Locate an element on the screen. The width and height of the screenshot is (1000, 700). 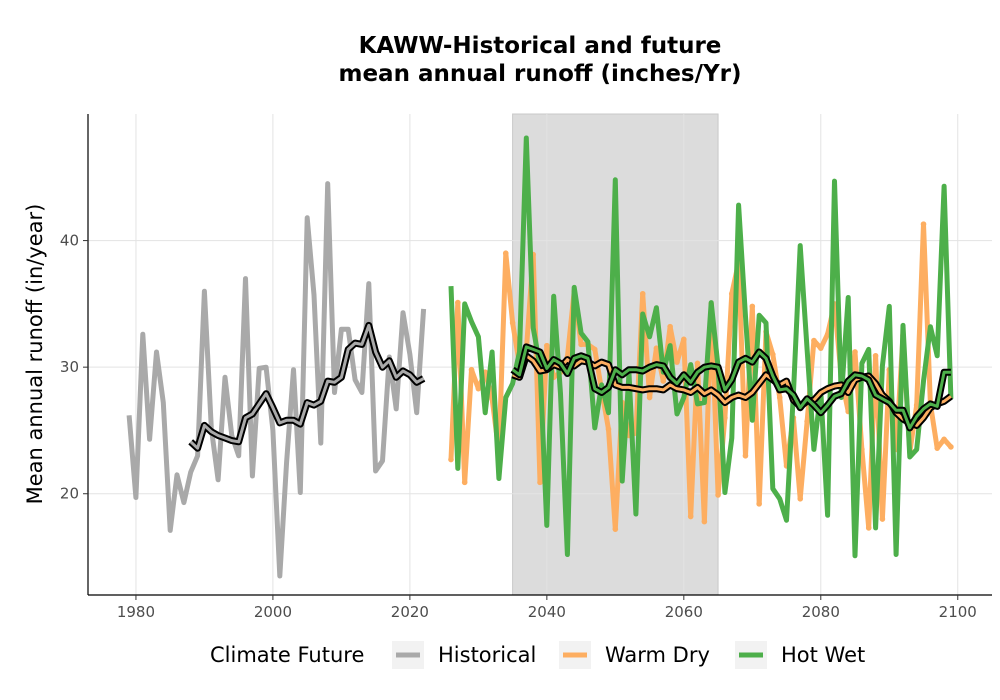
legend-label-historical: Historical is located at coordinates (487, 655).